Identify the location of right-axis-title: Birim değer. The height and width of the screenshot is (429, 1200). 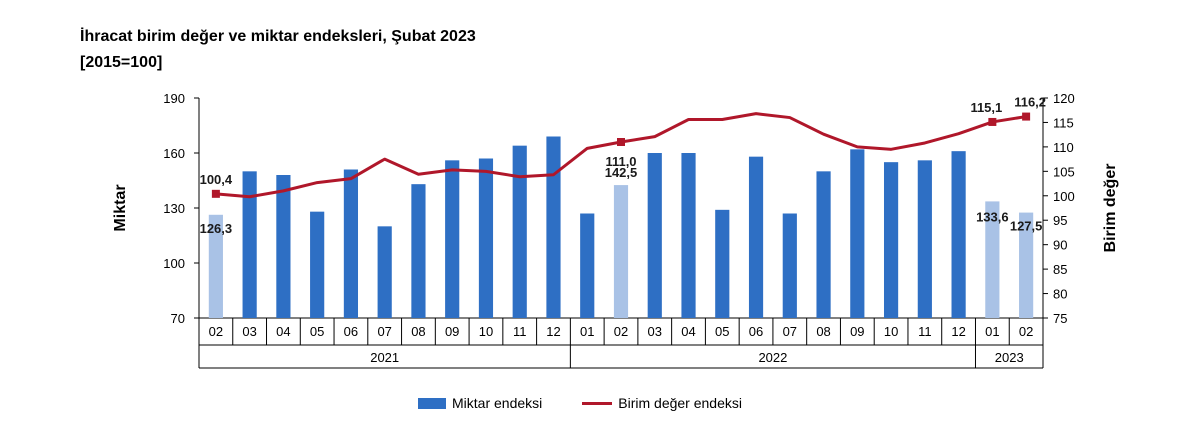
(1110, 208).